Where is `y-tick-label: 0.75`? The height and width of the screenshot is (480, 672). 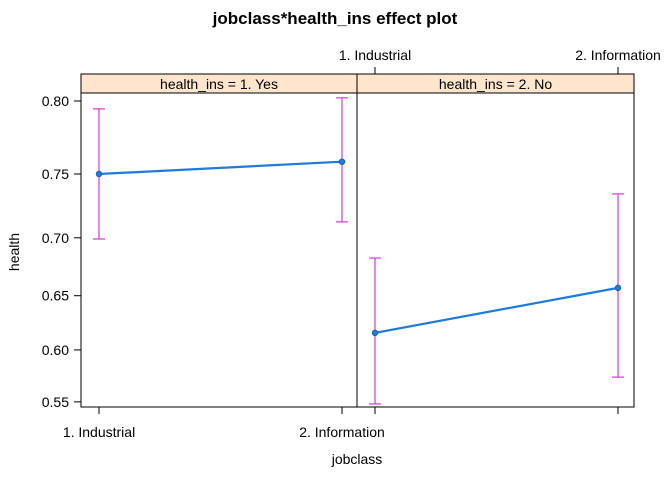
y-tick-label: 0.75 is located at coordinates (55, 174).